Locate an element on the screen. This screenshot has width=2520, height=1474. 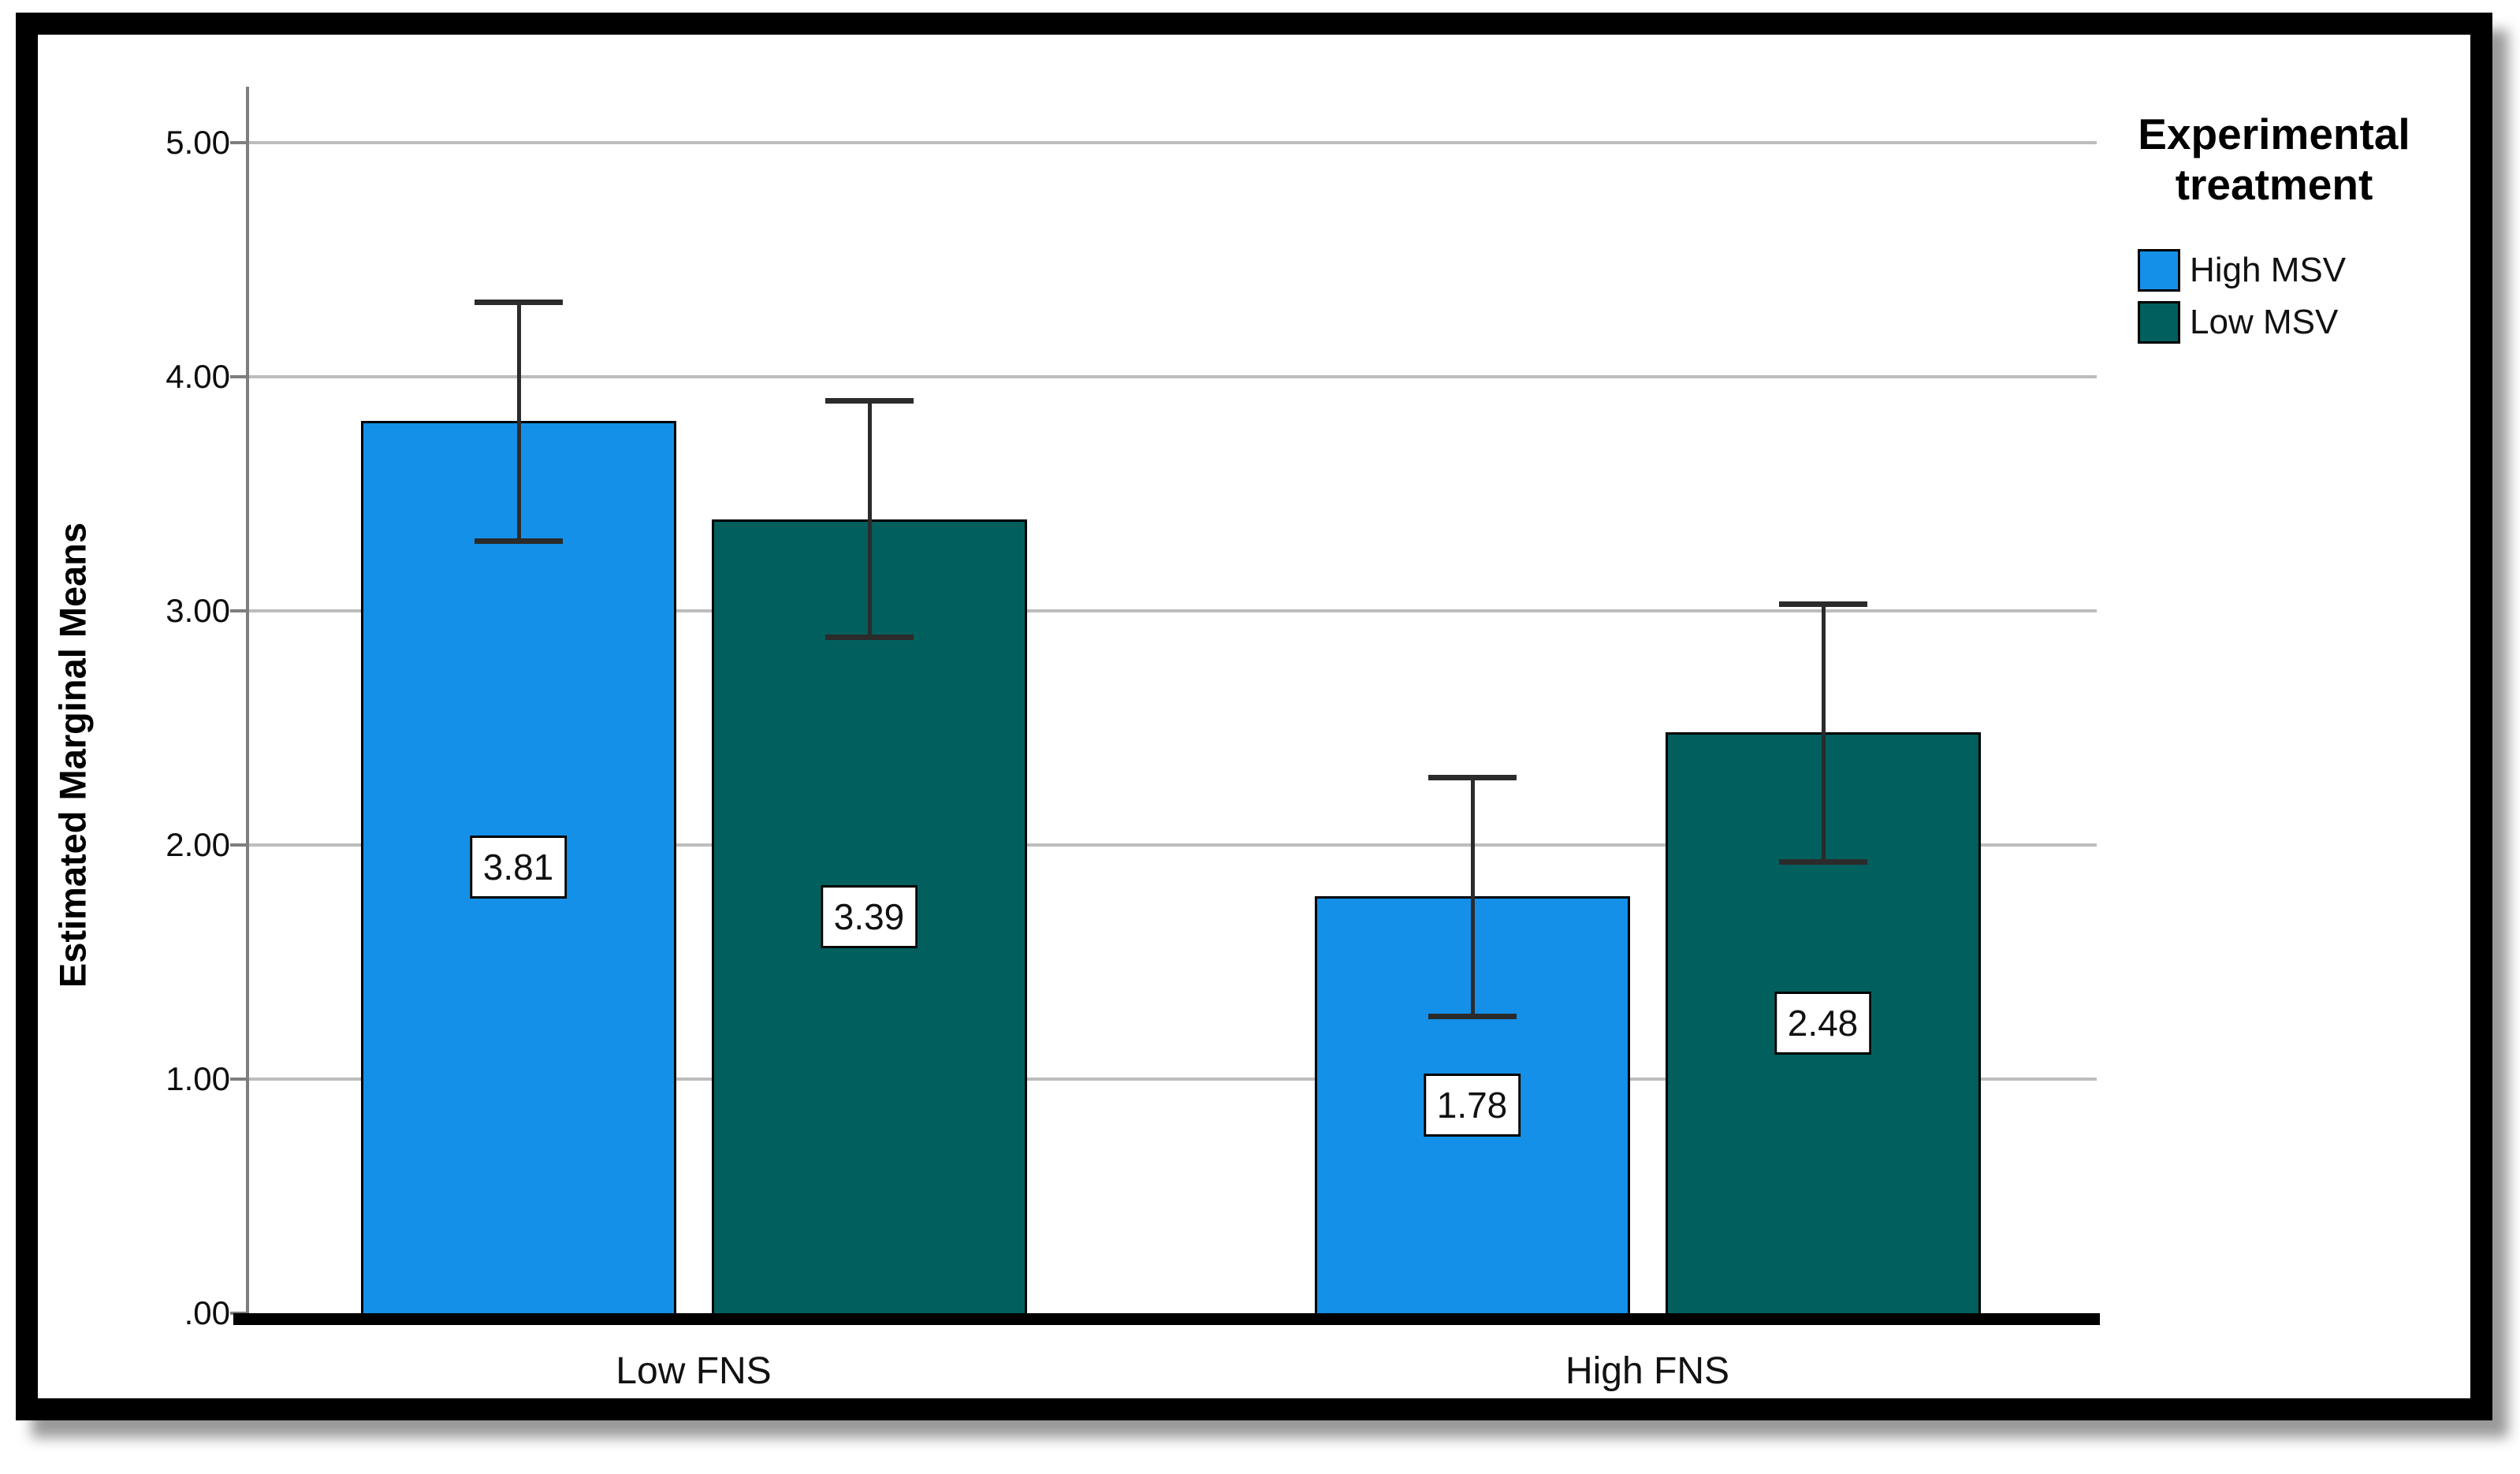
legend: Experimental treatment High MSV Low MSV is located at coordinates (2274, 229).